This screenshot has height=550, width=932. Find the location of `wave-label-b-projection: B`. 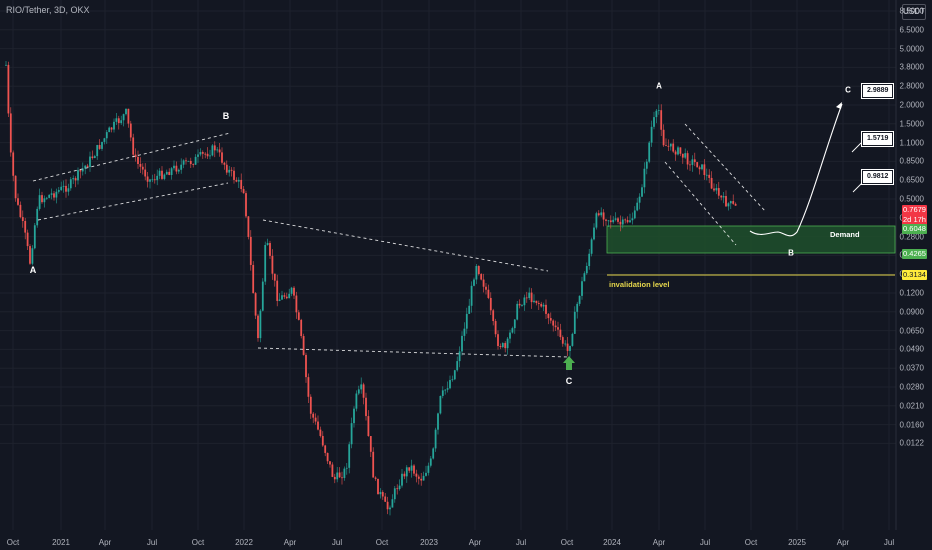

wave-label-b-projection: B is located at coordinates (791, 253).